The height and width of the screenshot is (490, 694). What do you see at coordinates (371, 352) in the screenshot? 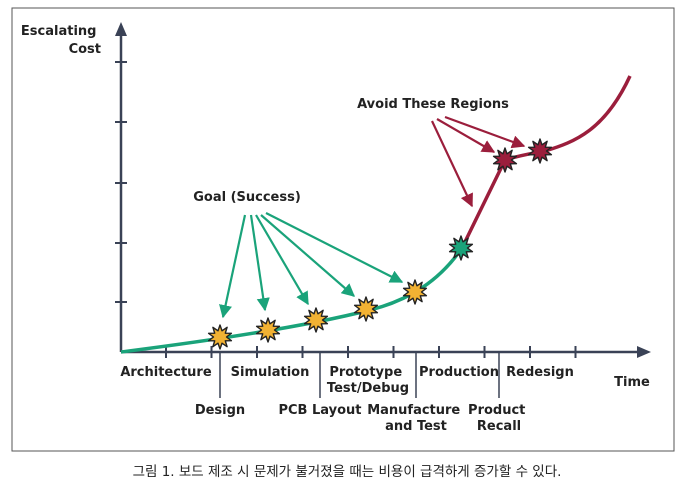
I see `x-axis-ticks` at bounding box center [371, 352].